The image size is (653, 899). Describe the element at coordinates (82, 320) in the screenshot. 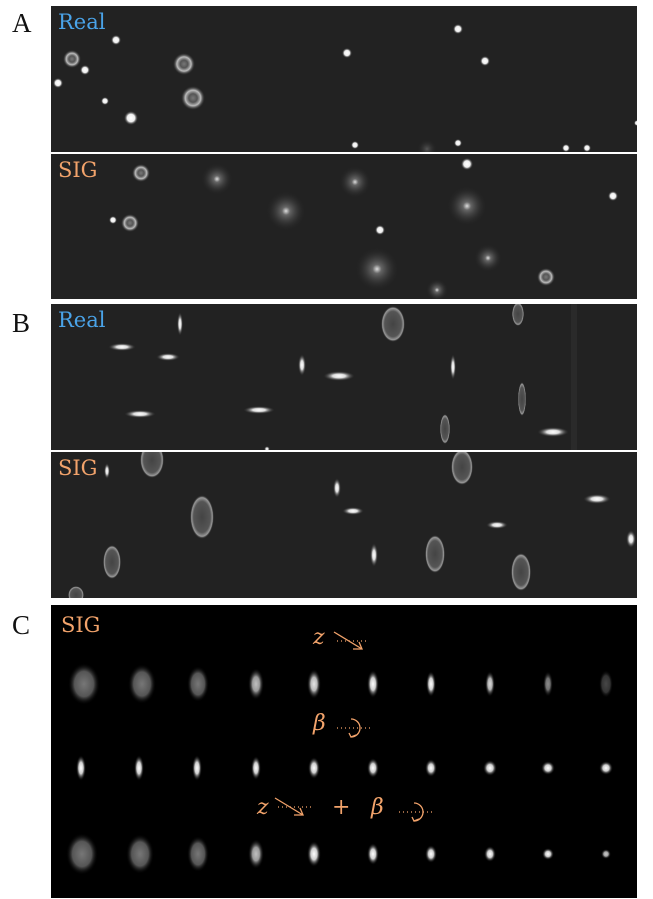

I see `panel-b-real-label: Real` at that location.